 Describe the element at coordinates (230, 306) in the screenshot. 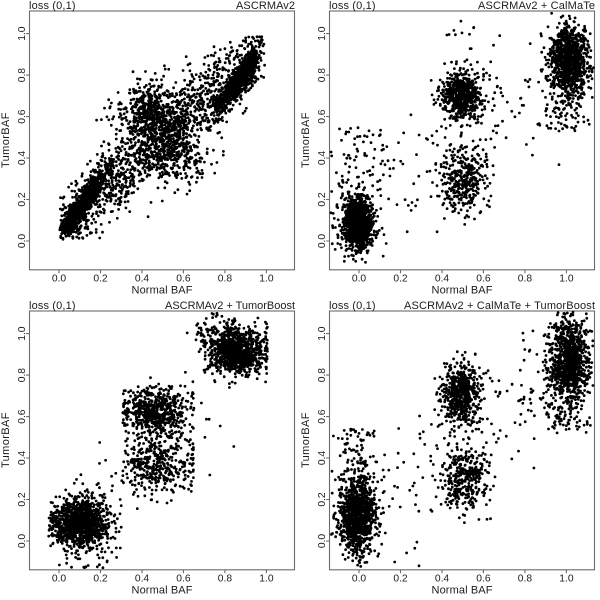

I see `svg-text: ASCRMAv2 + TumorBoost` at that location.